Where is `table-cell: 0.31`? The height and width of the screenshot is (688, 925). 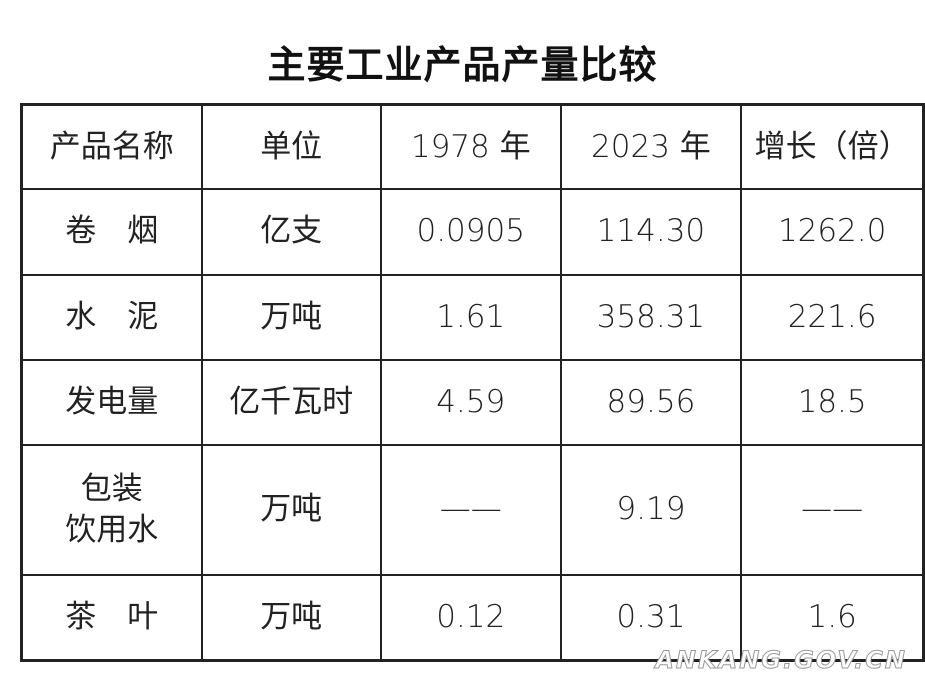
table-cell: 0.31 is located at coordinates (651, 617).